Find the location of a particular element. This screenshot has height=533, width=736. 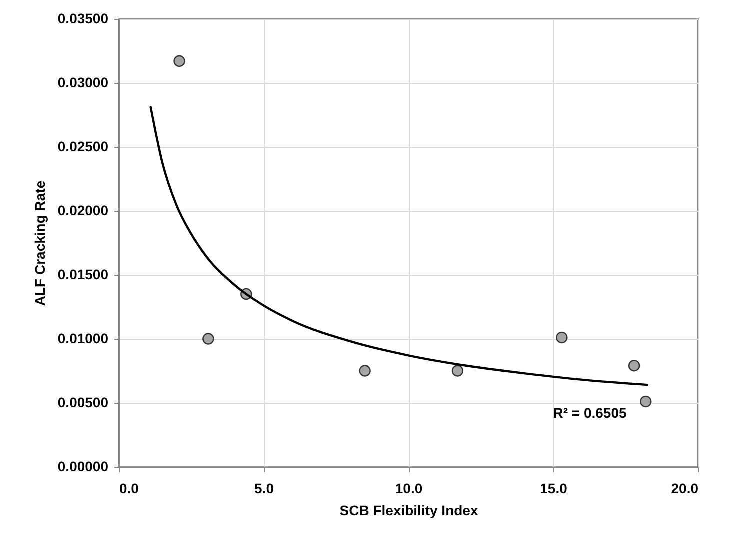

y-tick-label: 0.00000 is located at coordinates (83, 466).